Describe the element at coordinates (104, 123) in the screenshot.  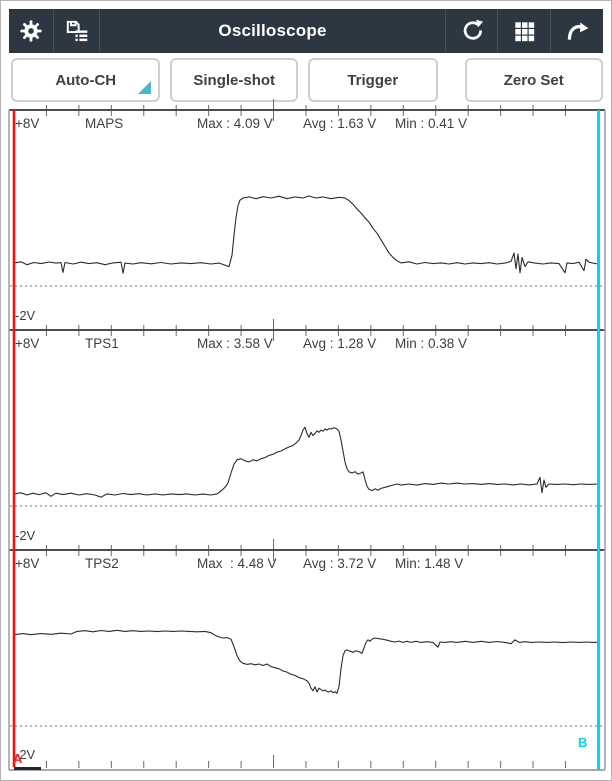
I see `ch1-name: MAPS` at that location.